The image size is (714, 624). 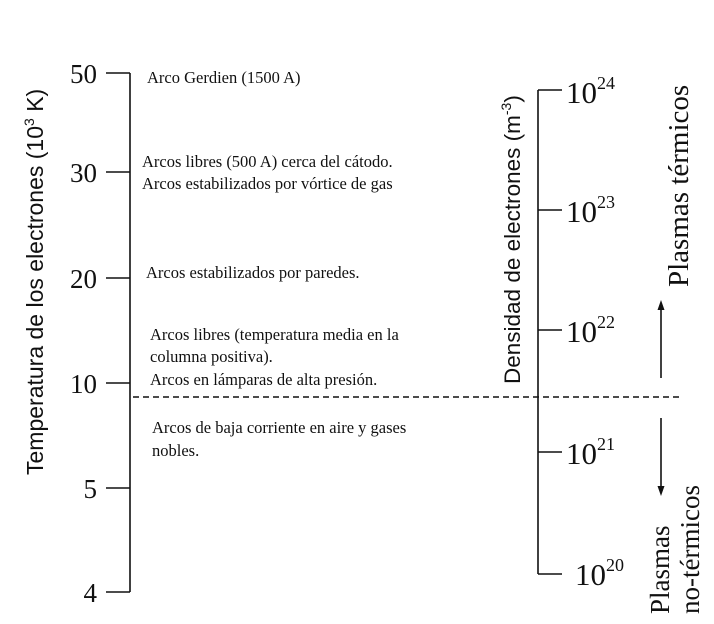 I want to click on nonthermal-plasma-label: Plasmas, so click(x=660, y=569).